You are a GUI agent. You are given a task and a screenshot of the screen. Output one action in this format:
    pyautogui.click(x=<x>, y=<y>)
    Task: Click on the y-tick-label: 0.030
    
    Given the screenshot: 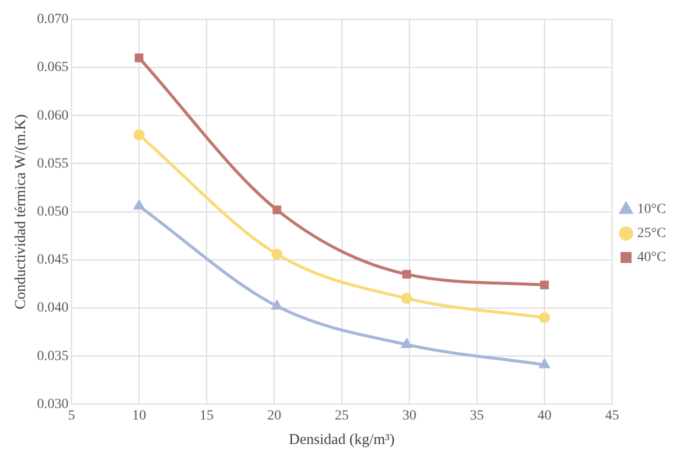 What is the action you would take?
    pyautogui.click(x=52, y=404)
    